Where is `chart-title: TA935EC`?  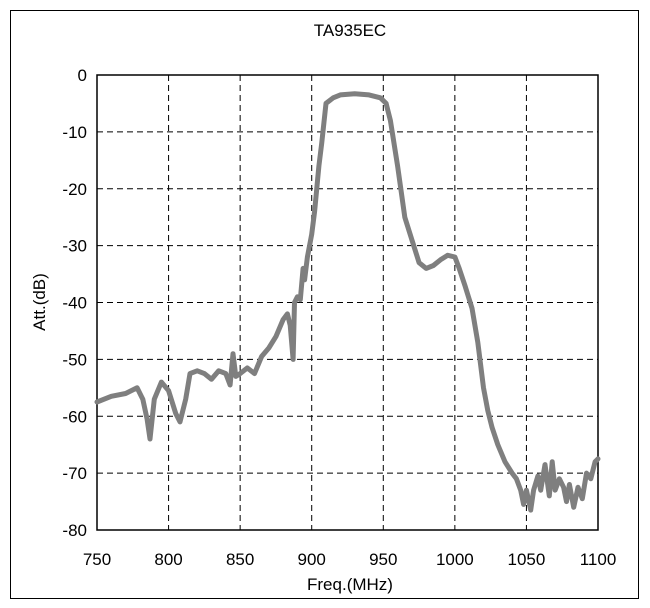
chart-title: TA935EC is located at coordinates (350, 30).